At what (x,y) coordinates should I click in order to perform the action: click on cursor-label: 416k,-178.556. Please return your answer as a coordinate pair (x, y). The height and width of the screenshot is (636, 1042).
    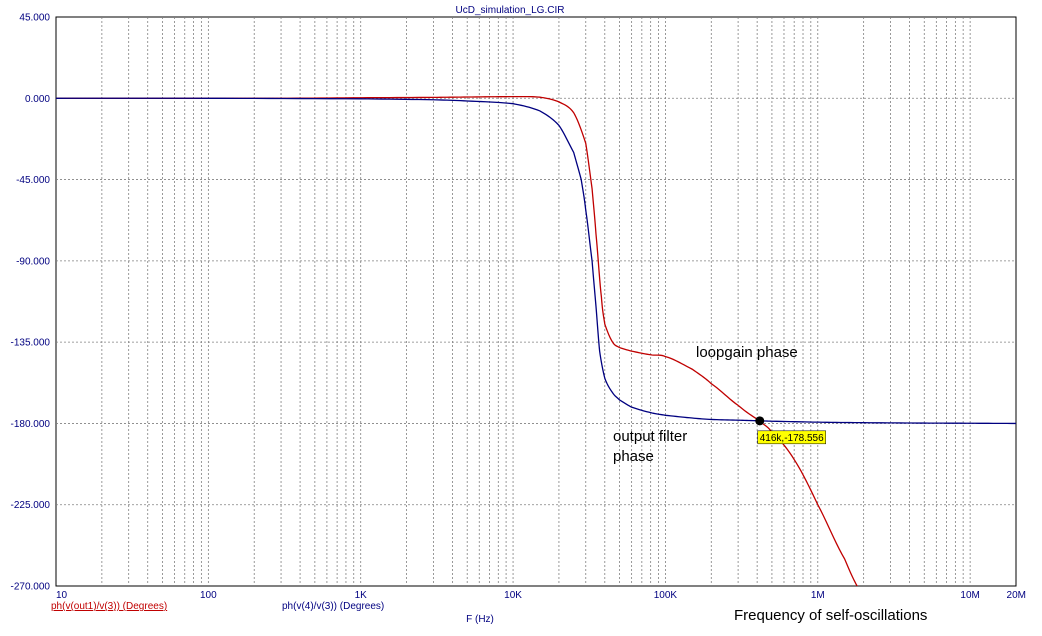
    Looking at the image, I should click on (792, 438).